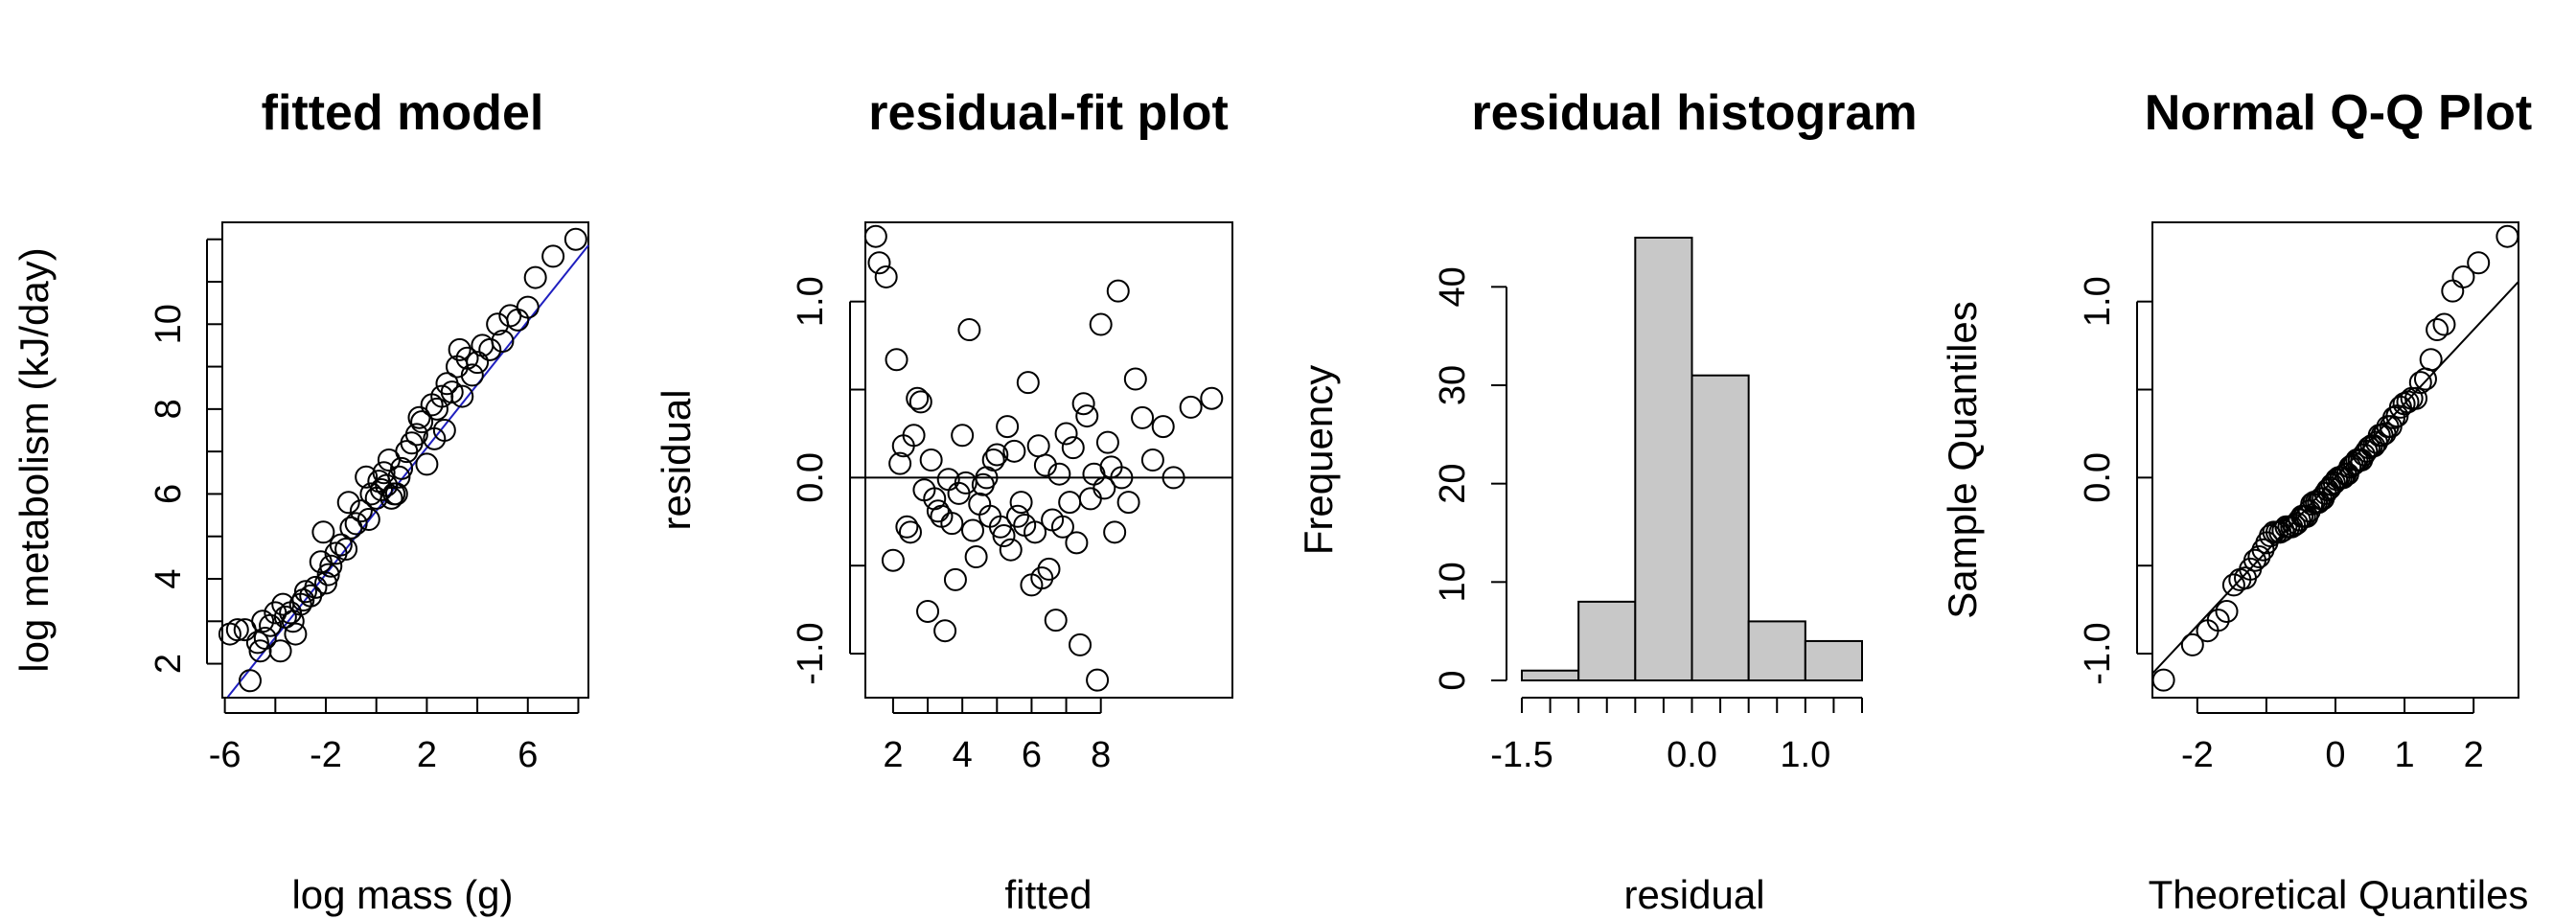 This screenshot has height=920, width=2576. I want to click on y-tick-label: -1.0, so click(811, 653).